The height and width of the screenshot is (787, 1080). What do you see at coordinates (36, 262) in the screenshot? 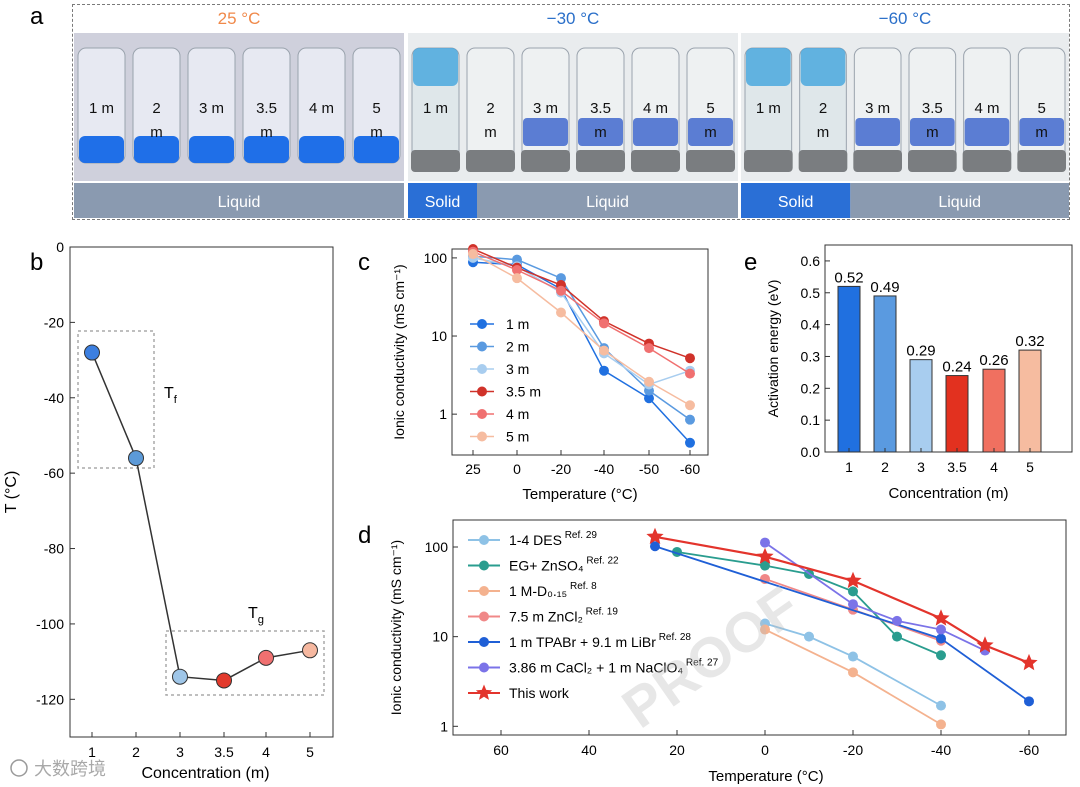
I see `panel-letter-b: b` at bounding box center [36, 262].